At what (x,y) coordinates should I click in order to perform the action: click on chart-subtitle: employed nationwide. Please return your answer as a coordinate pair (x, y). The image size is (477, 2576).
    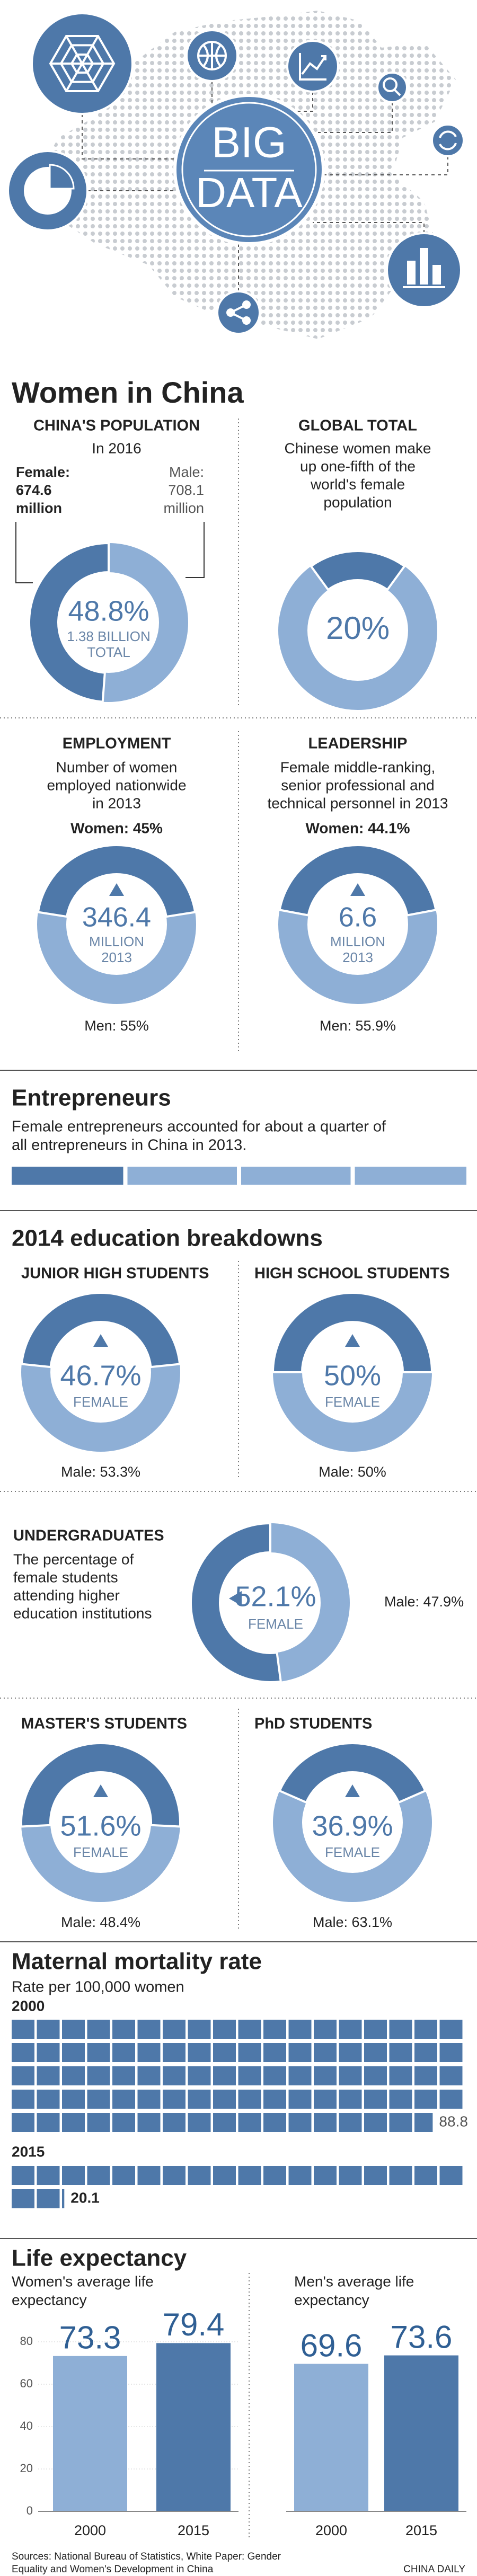
    Looking at the image, I should click on (116, 785).